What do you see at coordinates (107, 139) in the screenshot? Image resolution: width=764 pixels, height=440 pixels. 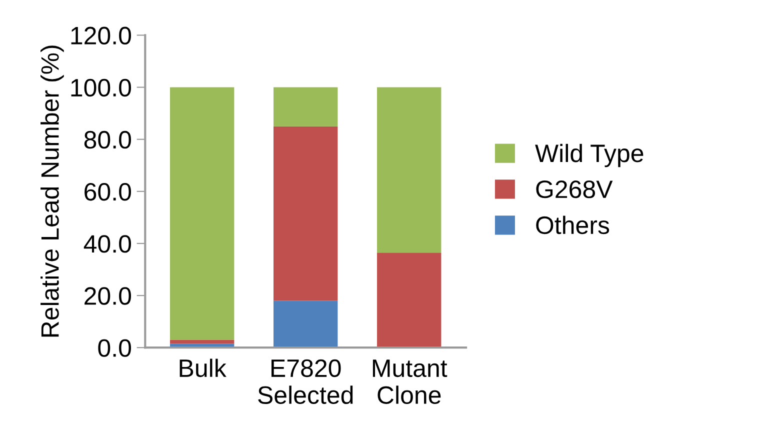 I see `y-tick-label: 80.0` at bounding box center [107, 139].